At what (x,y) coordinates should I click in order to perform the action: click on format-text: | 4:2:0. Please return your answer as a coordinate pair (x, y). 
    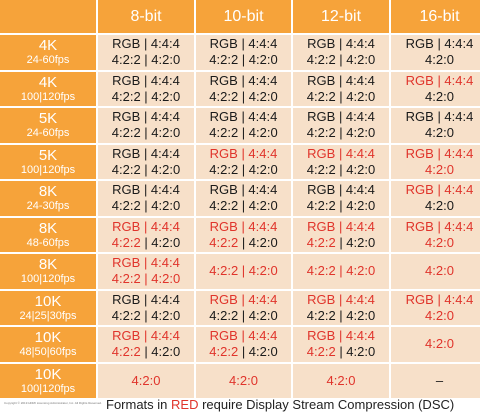
    Looking at the image, I should click on (355, 242).